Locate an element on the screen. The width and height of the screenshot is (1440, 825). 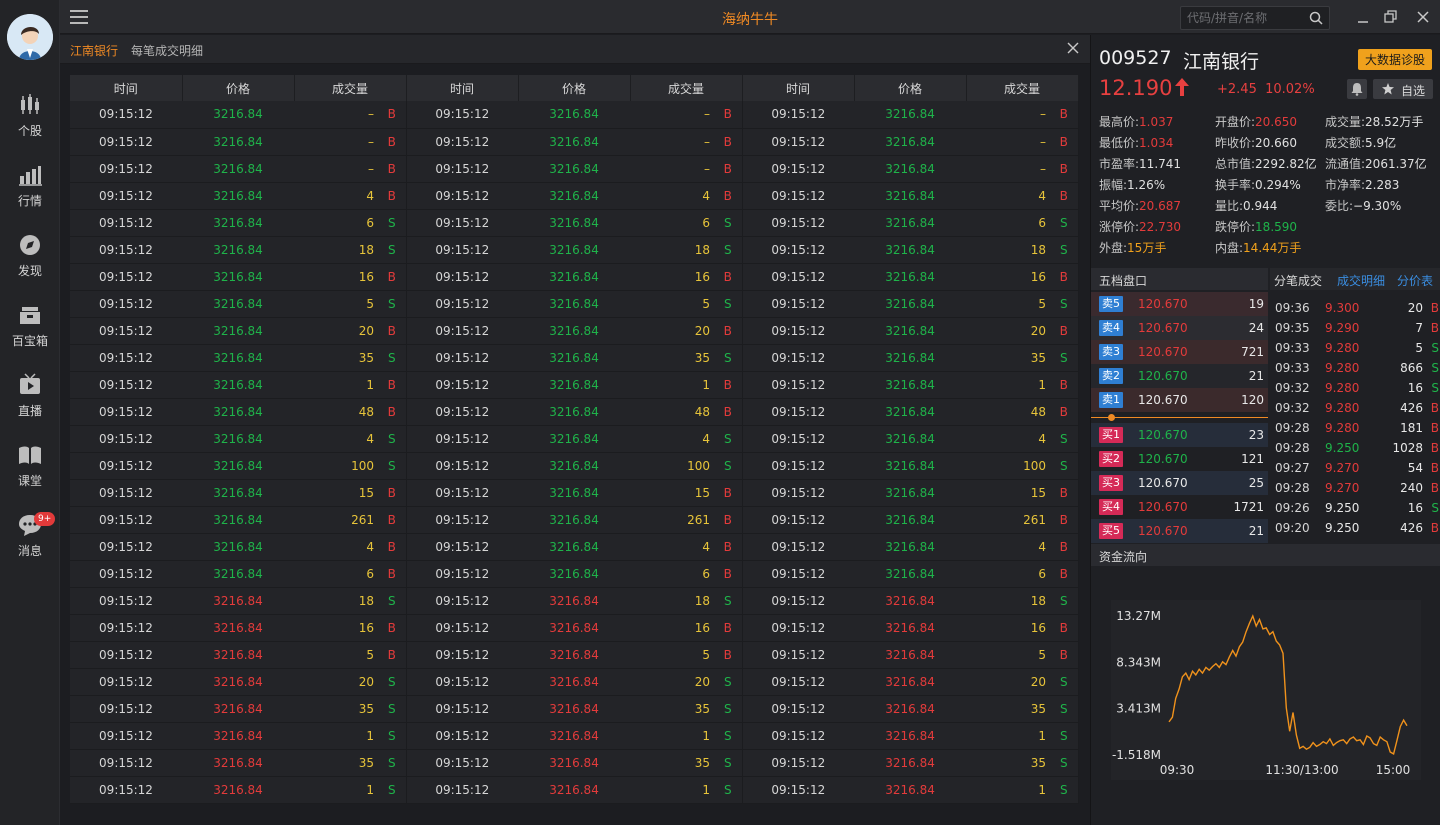
minimize-icon is located at coordinates (1363, 17).